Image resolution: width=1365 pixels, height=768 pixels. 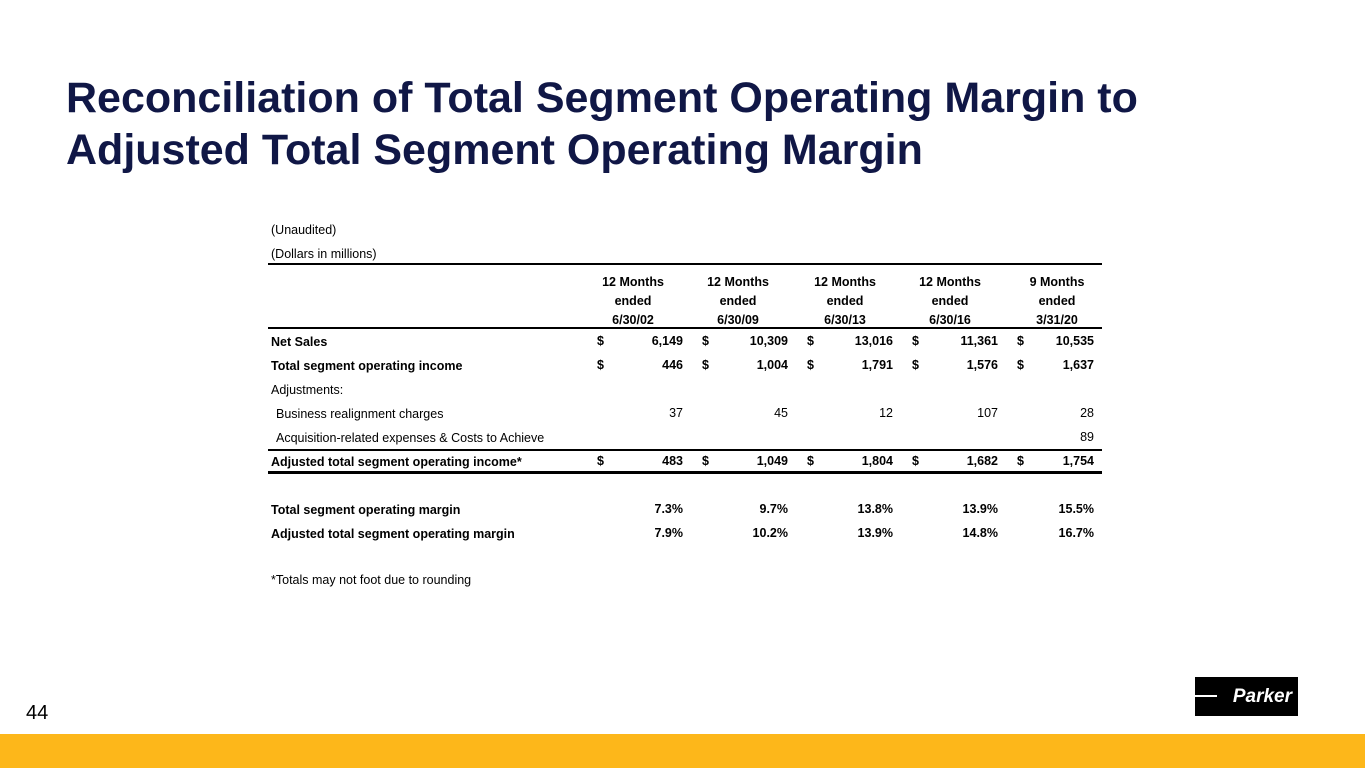 I want to click on cell-value: 45, so click(x=781, y=413).